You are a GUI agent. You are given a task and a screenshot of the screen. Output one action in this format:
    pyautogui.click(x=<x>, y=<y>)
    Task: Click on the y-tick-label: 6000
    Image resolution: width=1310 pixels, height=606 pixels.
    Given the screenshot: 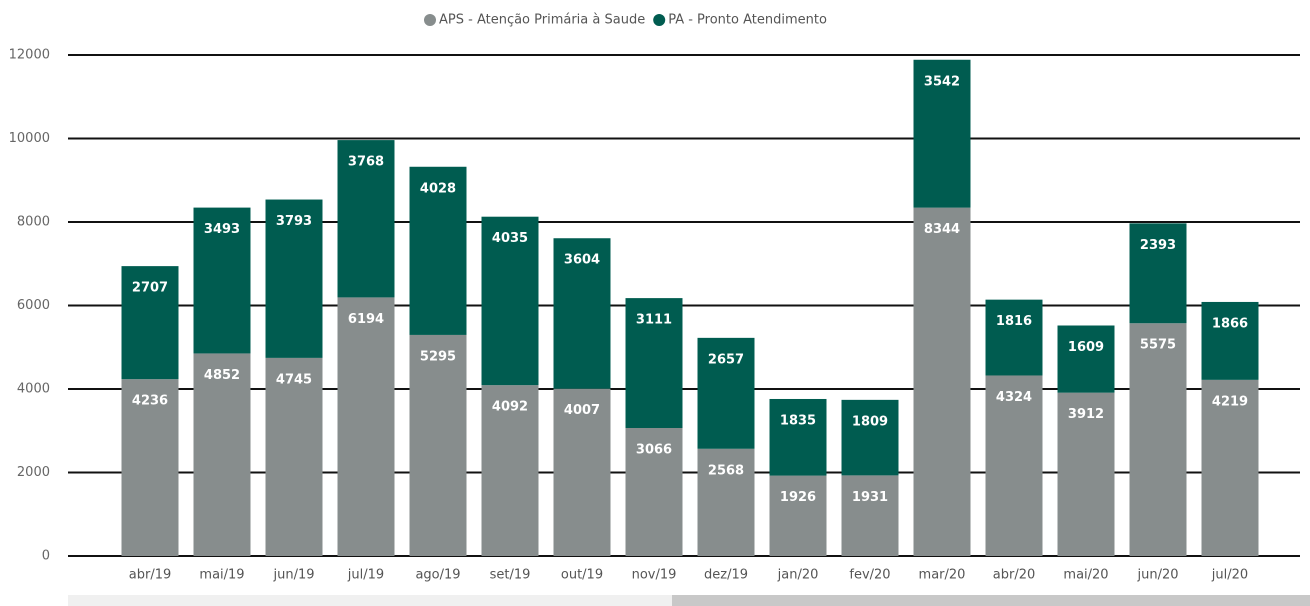 What is the action you would take?
    pyautogui.click(x=33, y=305)
    